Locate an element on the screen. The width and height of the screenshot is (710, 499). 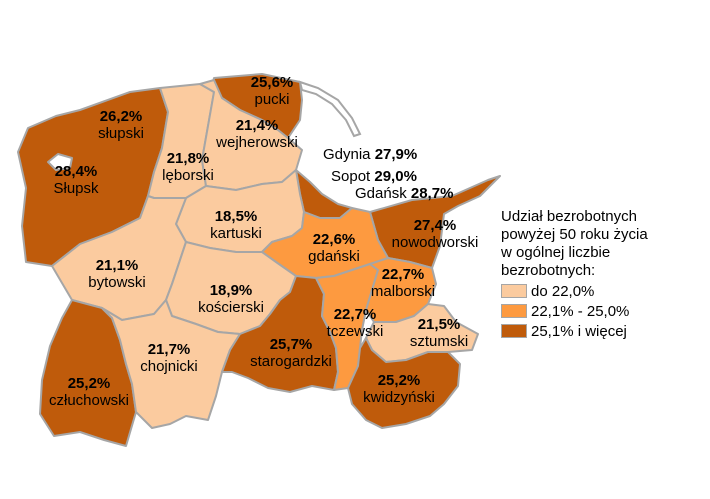
city-gdansk: Gdańsk 28,7% is located at coordinates (404, 193).